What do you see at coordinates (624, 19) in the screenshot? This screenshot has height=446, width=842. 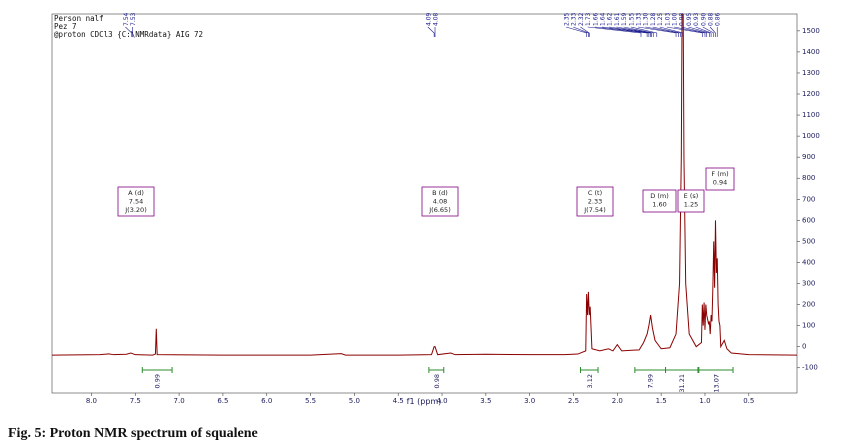 I see `peak-label: 1.59` at bounding box center [624, 19].